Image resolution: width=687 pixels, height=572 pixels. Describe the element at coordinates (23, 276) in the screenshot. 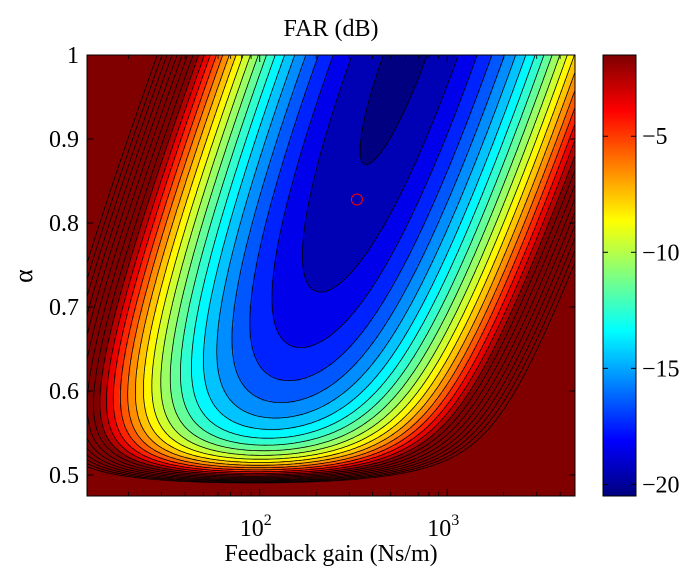

I see `y-axis-label: α` at that location.